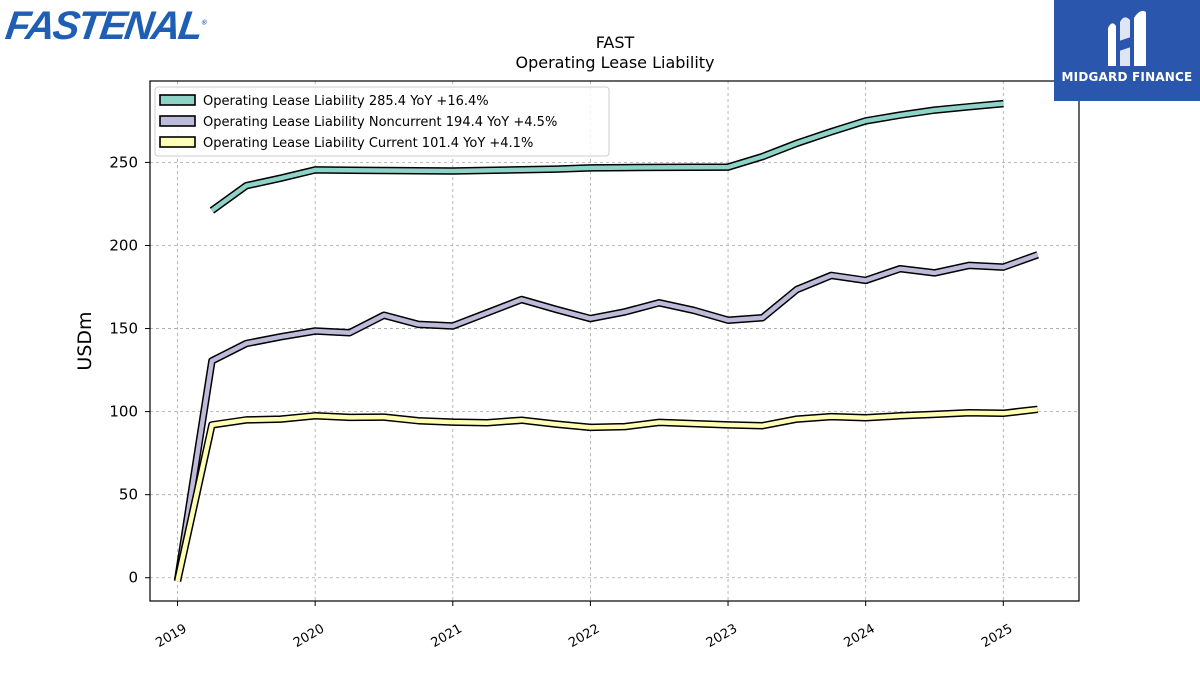  Describe the element at coordinates (105, 26) in the screenshot. I see `fastenal-logo: FASTENAL®` at that location.